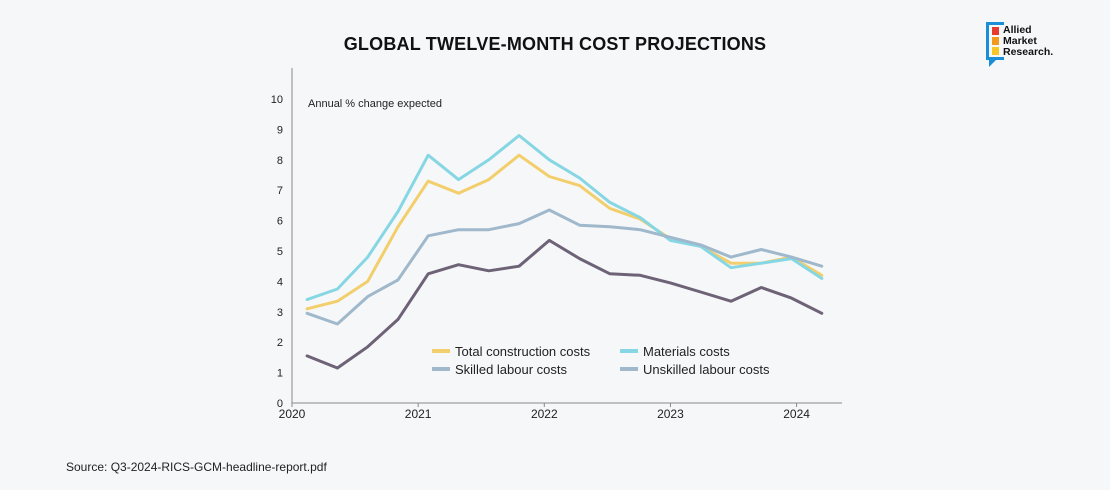 The height and width of the screenshot is (490, 1110). What do you see at coordinates (511, 369) in the screenshot?
I see `legend-label: Skilled labour costs` at bounding box center [511, 369].